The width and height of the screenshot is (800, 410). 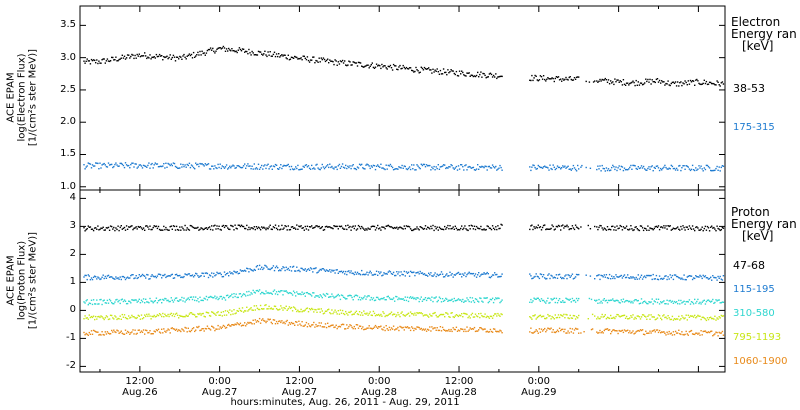 I want to click on electron-ytick-label: 3.5, so click(x=68, y=25).